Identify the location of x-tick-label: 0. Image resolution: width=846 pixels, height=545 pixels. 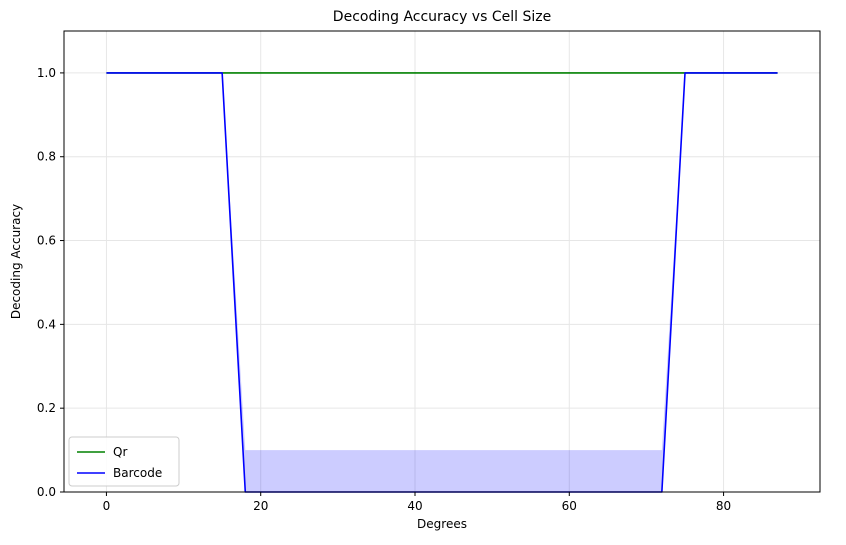
(107, 506).